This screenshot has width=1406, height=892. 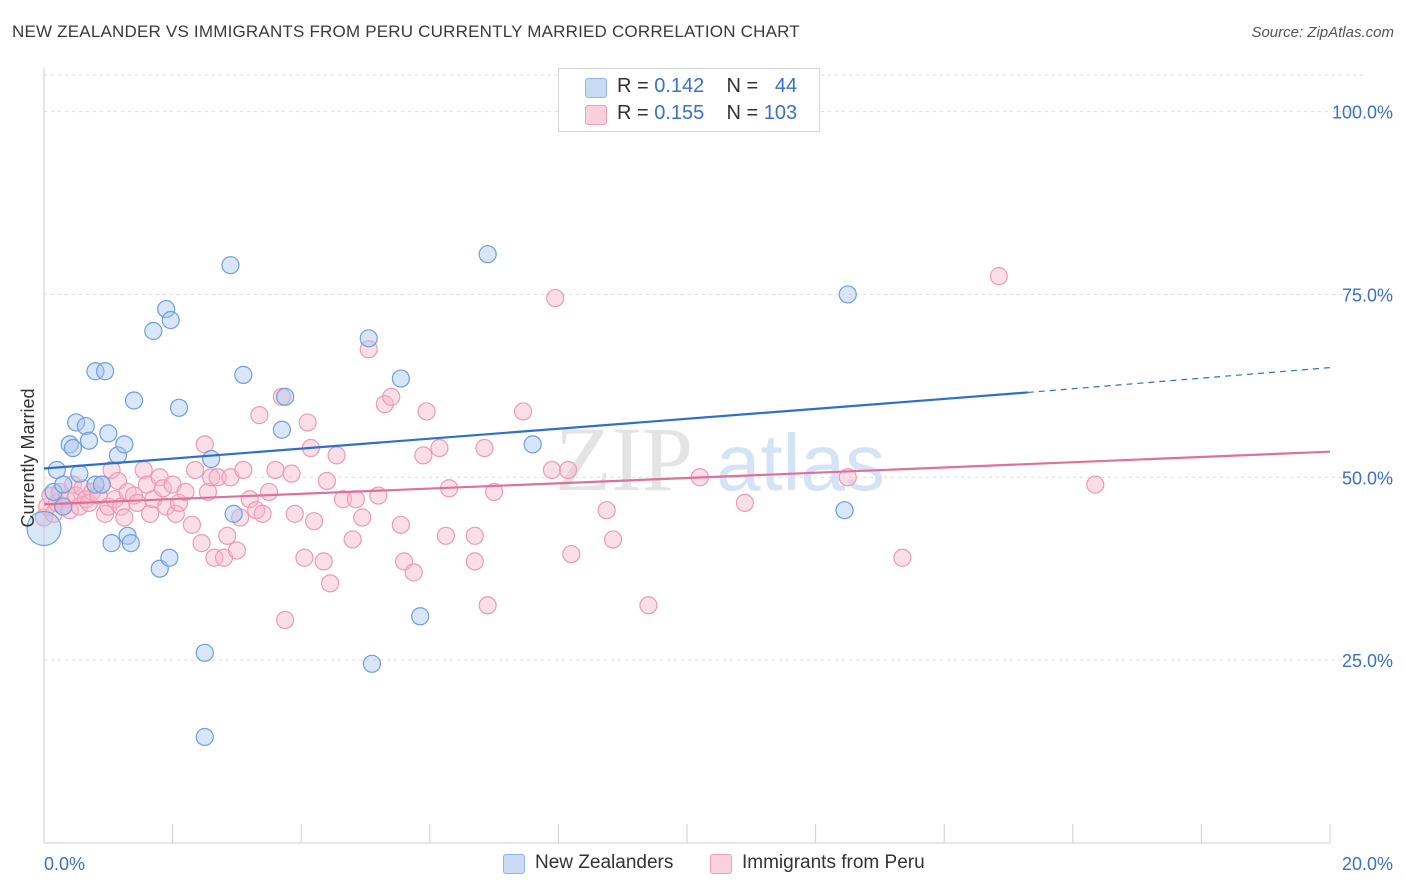 What do you see at coordinates (535, 430) in the screenshot?
I see `trend-line-new-zealanders` at bounding box center [535, 430].